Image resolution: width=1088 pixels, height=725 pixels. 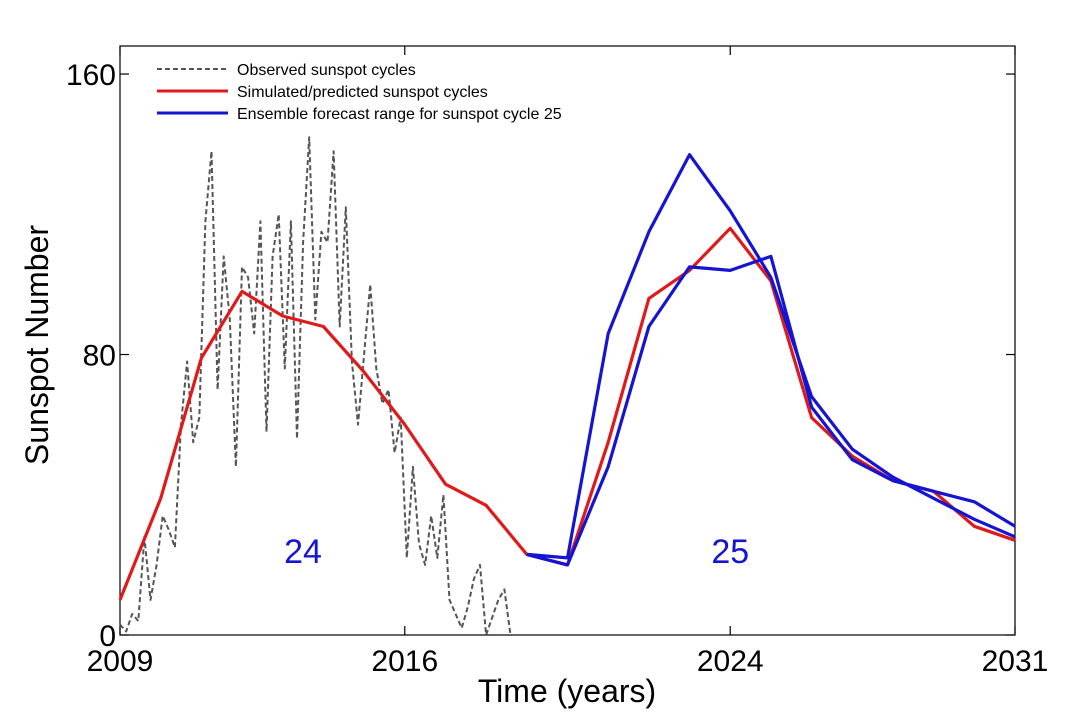 I want to click on y-tick-label: 0, so click(x=107, y=636).